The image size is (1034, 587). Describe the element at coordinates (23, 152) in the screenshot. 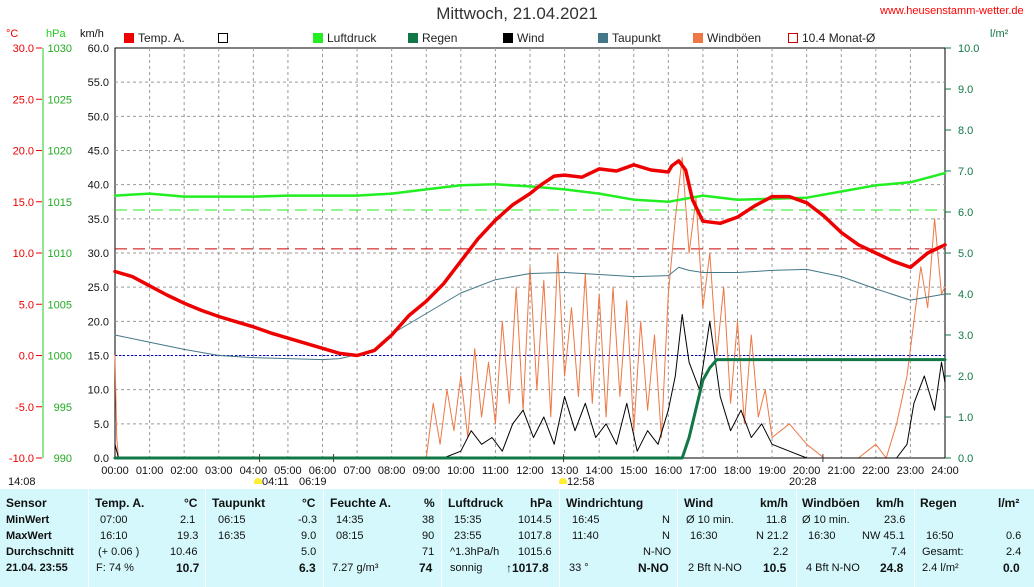

I see `y-tick-label-temp: 20.0` at that location.